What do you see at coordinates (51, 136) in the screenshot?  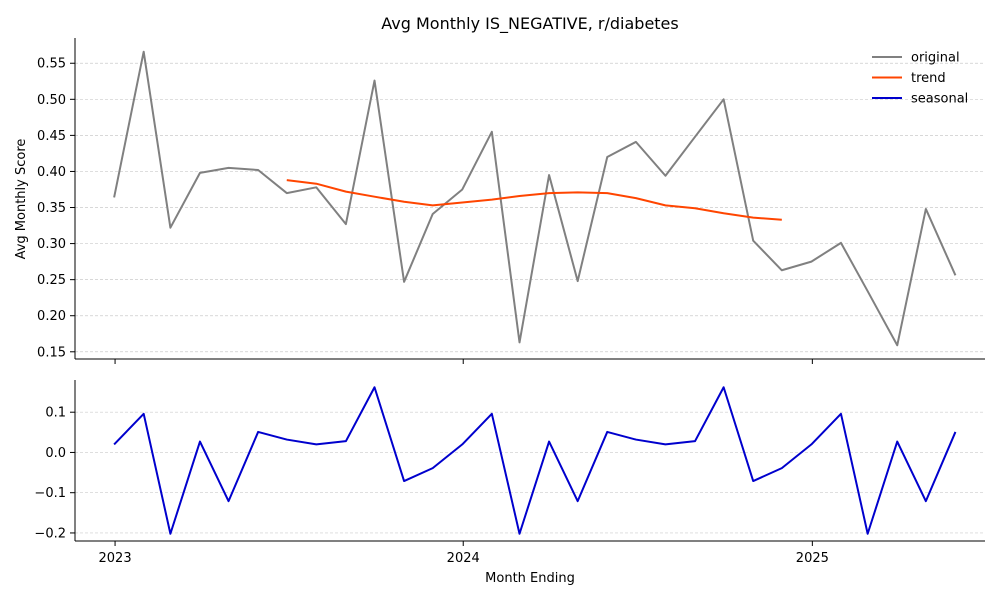 I see `y-tick-label: 0.45` at bounding box center [51, 136].